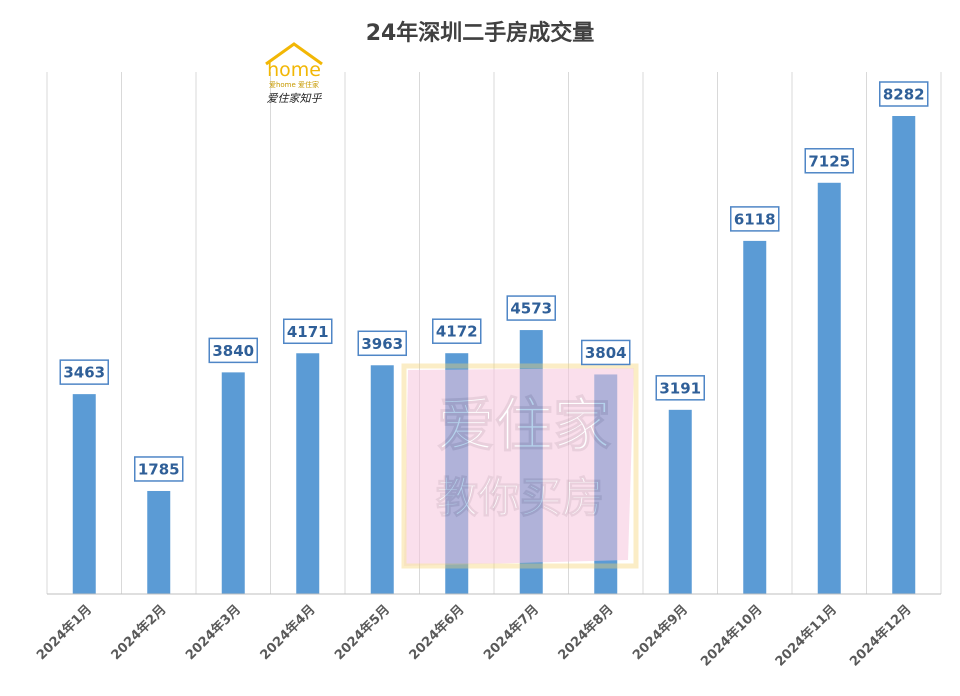 The image size is (960, 696). Describe the element at coordinates (524, 425) in the screenshot. I see `watermark-line1: 爱住家` at that location.